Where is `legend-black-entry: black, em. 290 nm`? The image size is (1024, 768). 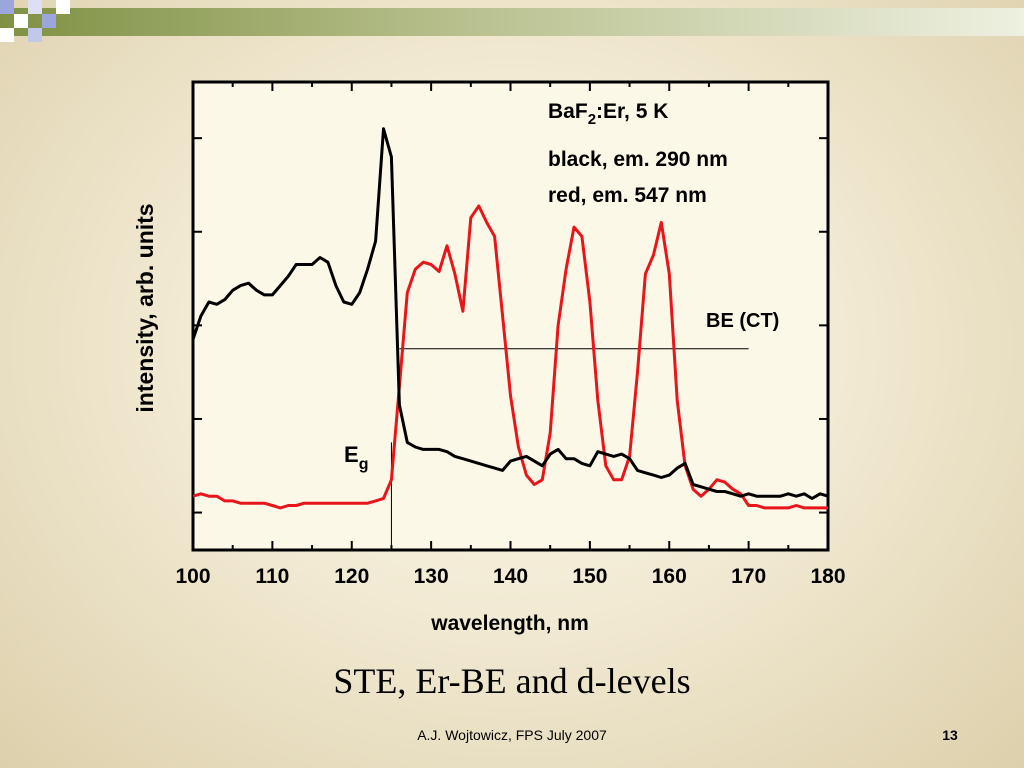 legend-black-entry: black, em. 290 nm is located at coordinates (638, 159).